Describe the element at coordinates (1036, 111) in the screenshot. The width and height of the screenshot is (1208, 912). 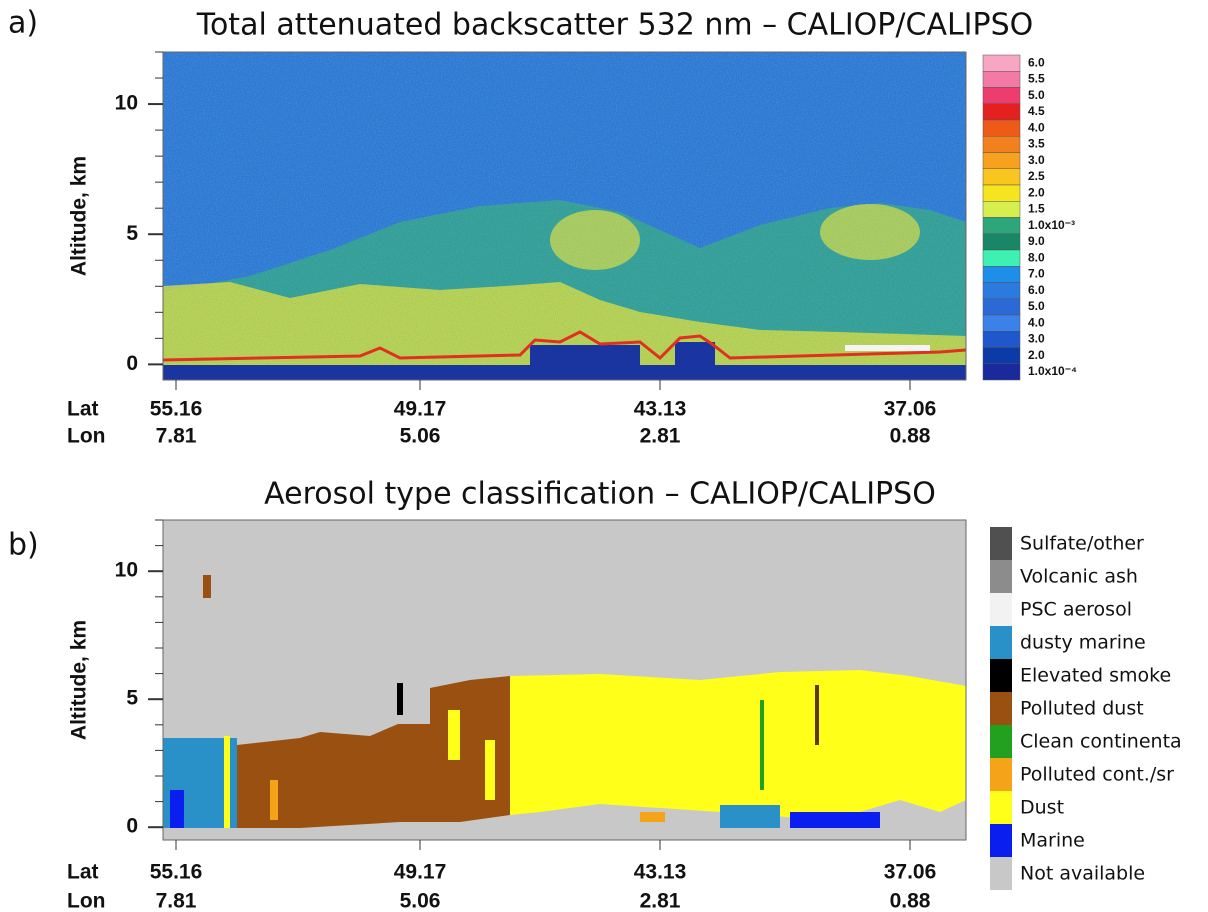
I see `colorbar-label: 4.5` at that location.